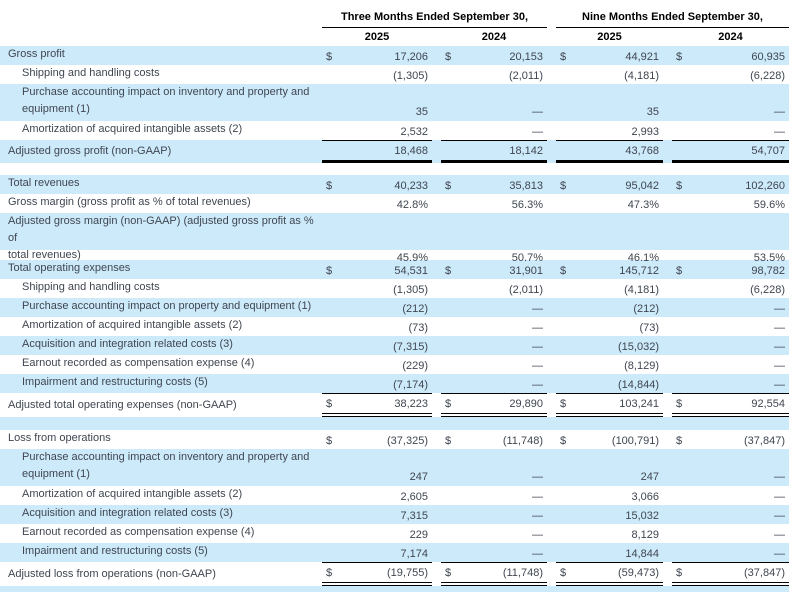 The image size is (789, 592). I want to click on value-cell: $98,782, so click(730, 270).